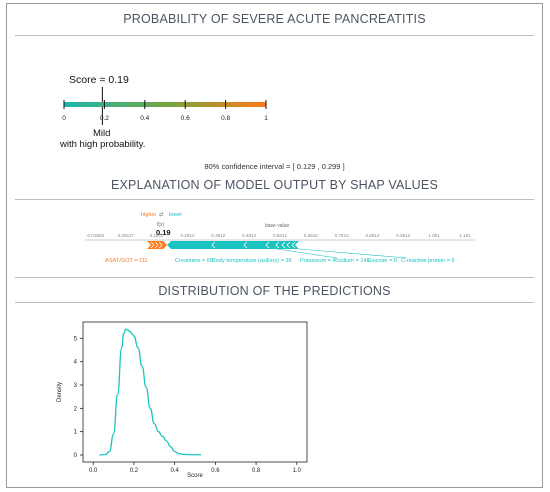 The height and width of the screenshot is (492, 550). I want to click on shap-tick-label: 0.5812, so click(280, 235).